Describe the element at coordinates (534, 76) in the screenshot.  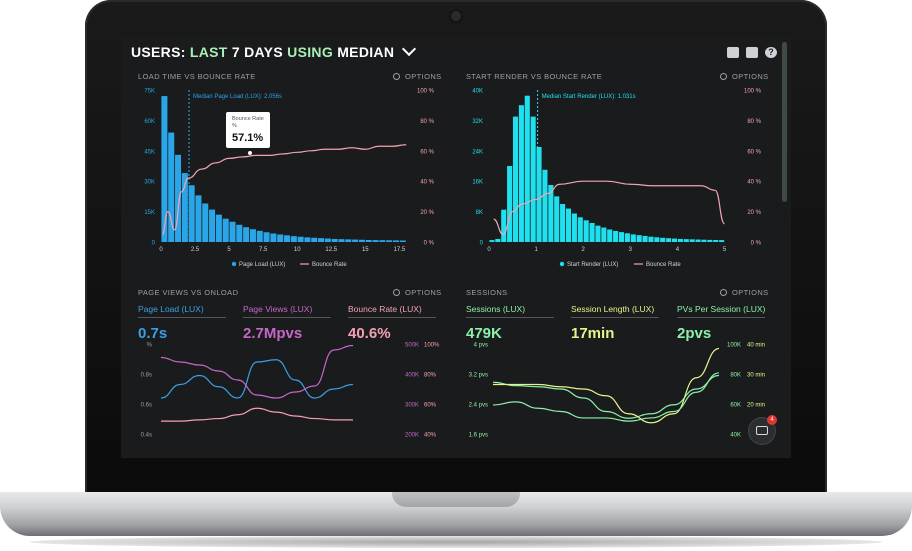
I see `panel-title-render: START RENDER VS BOUNCE RATE` at that location.